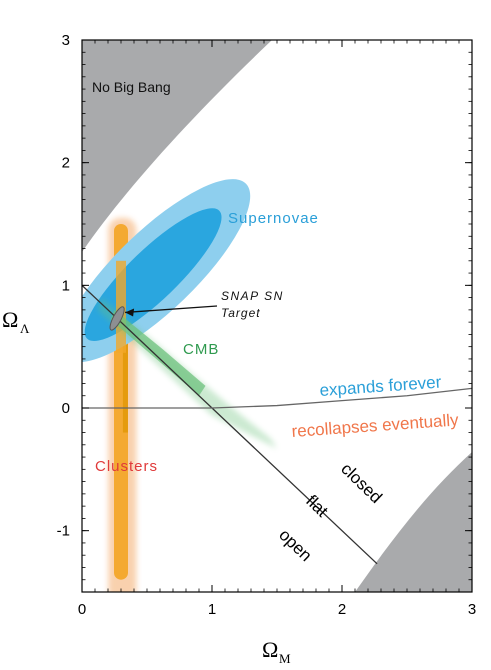 This screenshot has height=670, width=491. Describe the element at coordinates (125, 362) in the screenshot. I see `clusters-core-band` at that location.